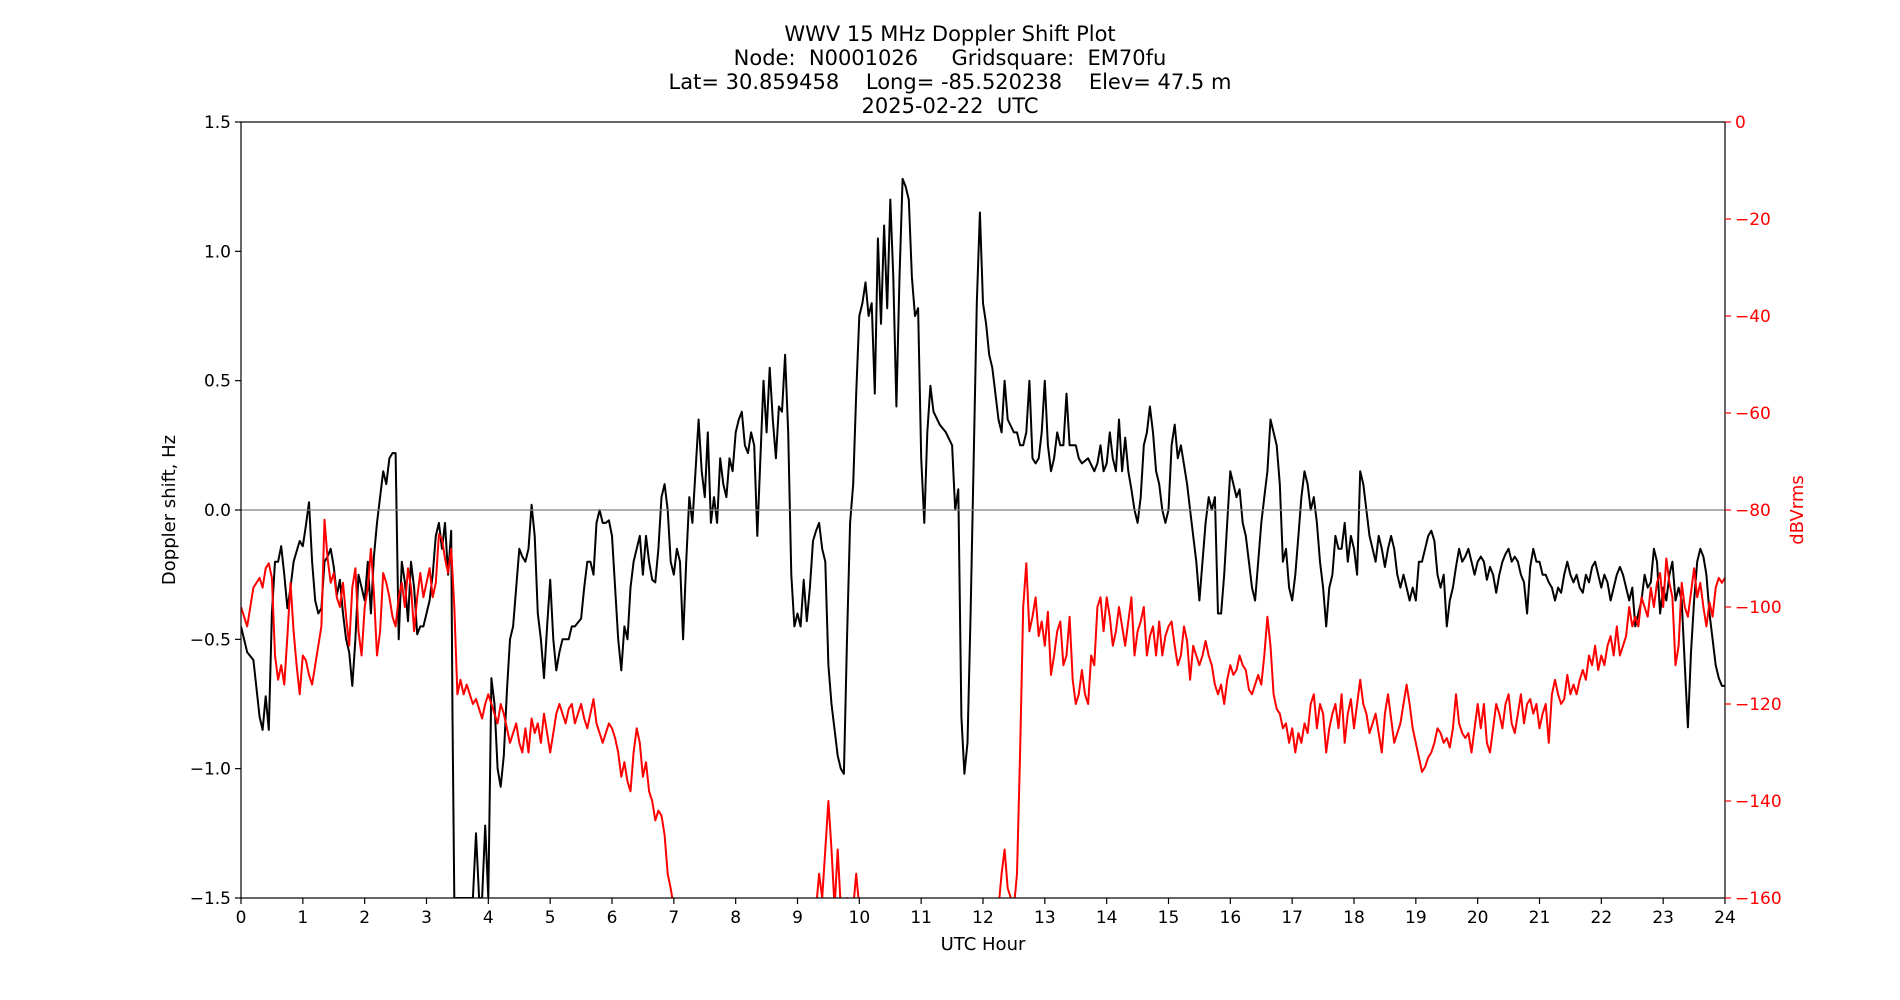 This screenshot has height=1000, width=1900. What do you see at coordinates (1758, 899) in the screenshot?
I see `y-right-tick-label: −160` at bounding box center [1758, 899].